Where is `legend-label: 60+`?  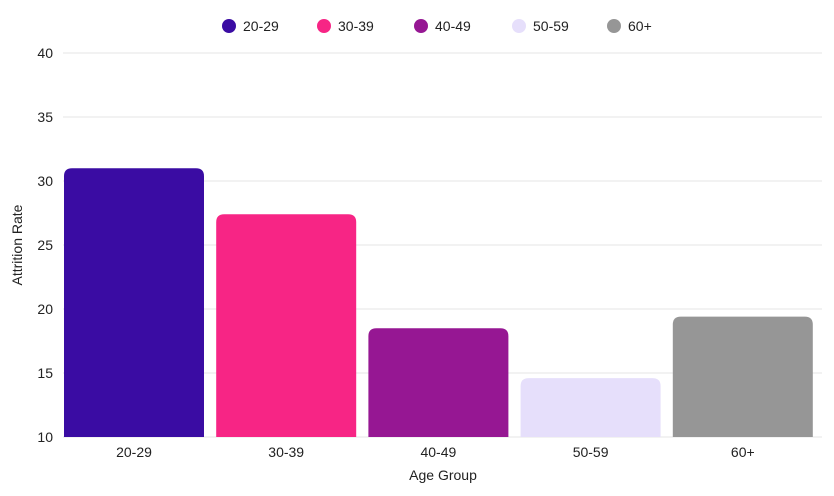 legend-label: 60+ is located at coordinates (640, 26).